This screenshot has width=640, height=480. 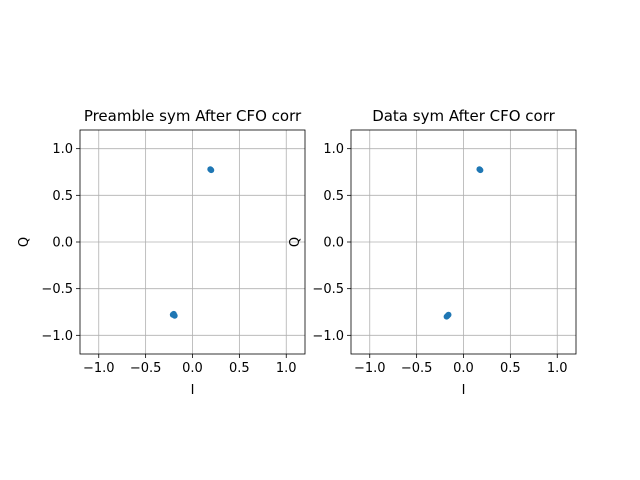 What do you see at coordinates (463, 116) in the screenshot?
I see `chart-title: Data sym After CFO corr` at bounding box center [463, 116].